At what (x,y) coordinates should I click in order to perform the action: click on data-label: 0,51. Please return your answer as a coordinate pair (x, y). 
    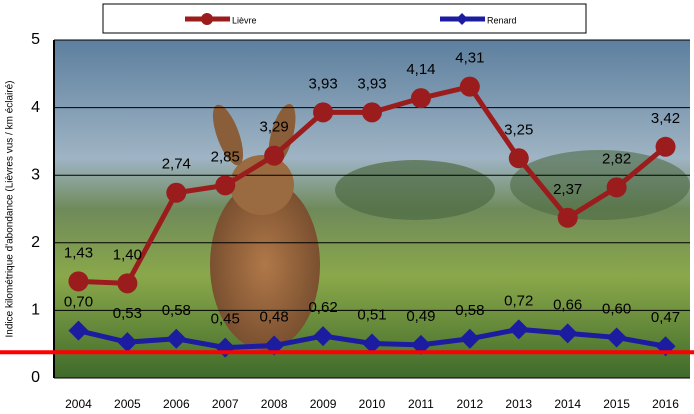
    Looking at the image, I should click on (371, 314).